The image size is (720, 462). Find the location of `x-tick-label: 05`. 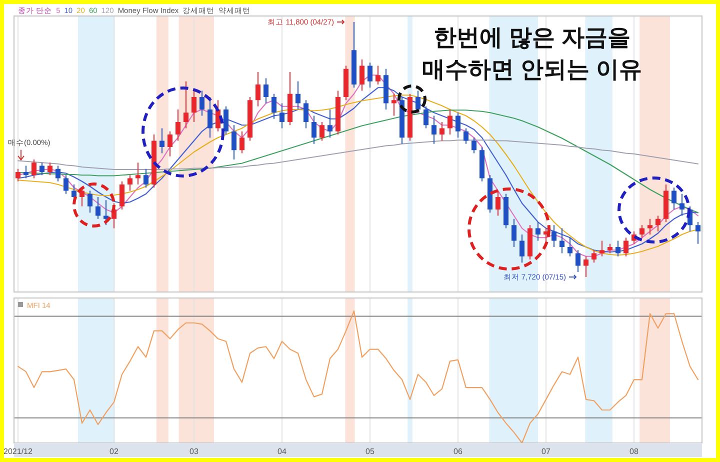

x-tick-label: 05 is located at coordinates (370, 451).